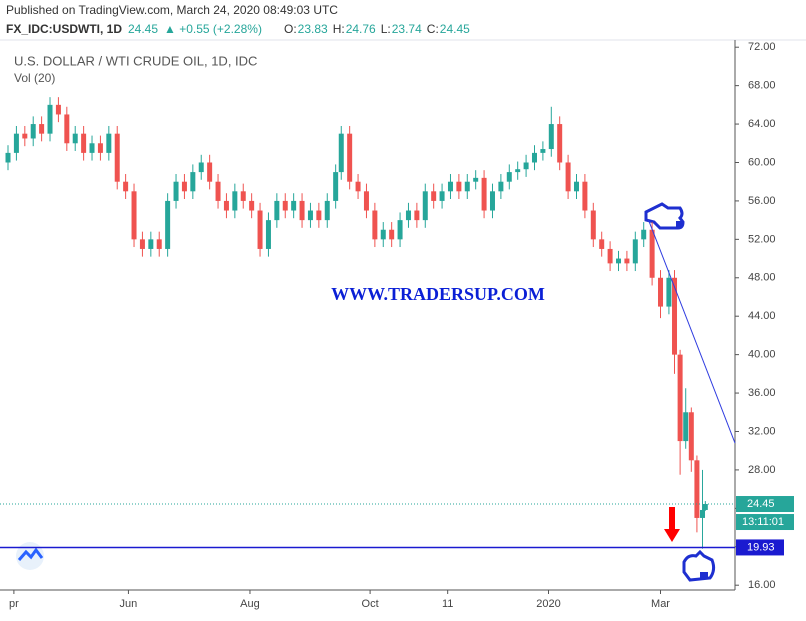 The image size is (806, 621). I want to click on countdown-box, so click(765, 522).